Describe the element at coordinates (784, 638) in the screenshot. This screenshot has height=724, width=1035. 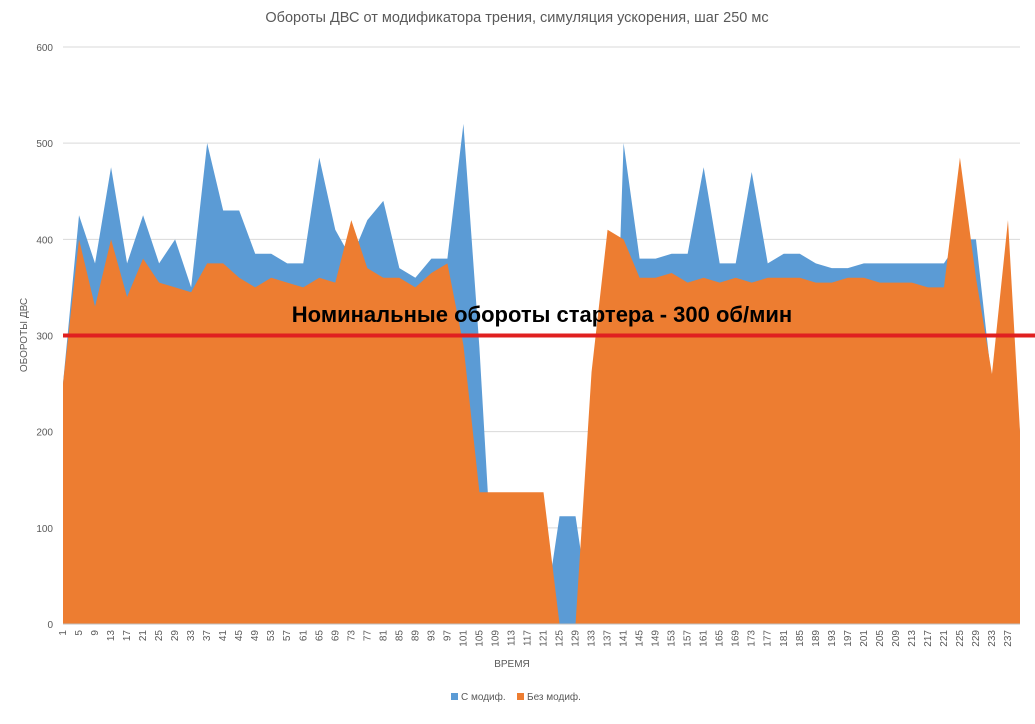
I see `x-tick-label: 181` at that location.